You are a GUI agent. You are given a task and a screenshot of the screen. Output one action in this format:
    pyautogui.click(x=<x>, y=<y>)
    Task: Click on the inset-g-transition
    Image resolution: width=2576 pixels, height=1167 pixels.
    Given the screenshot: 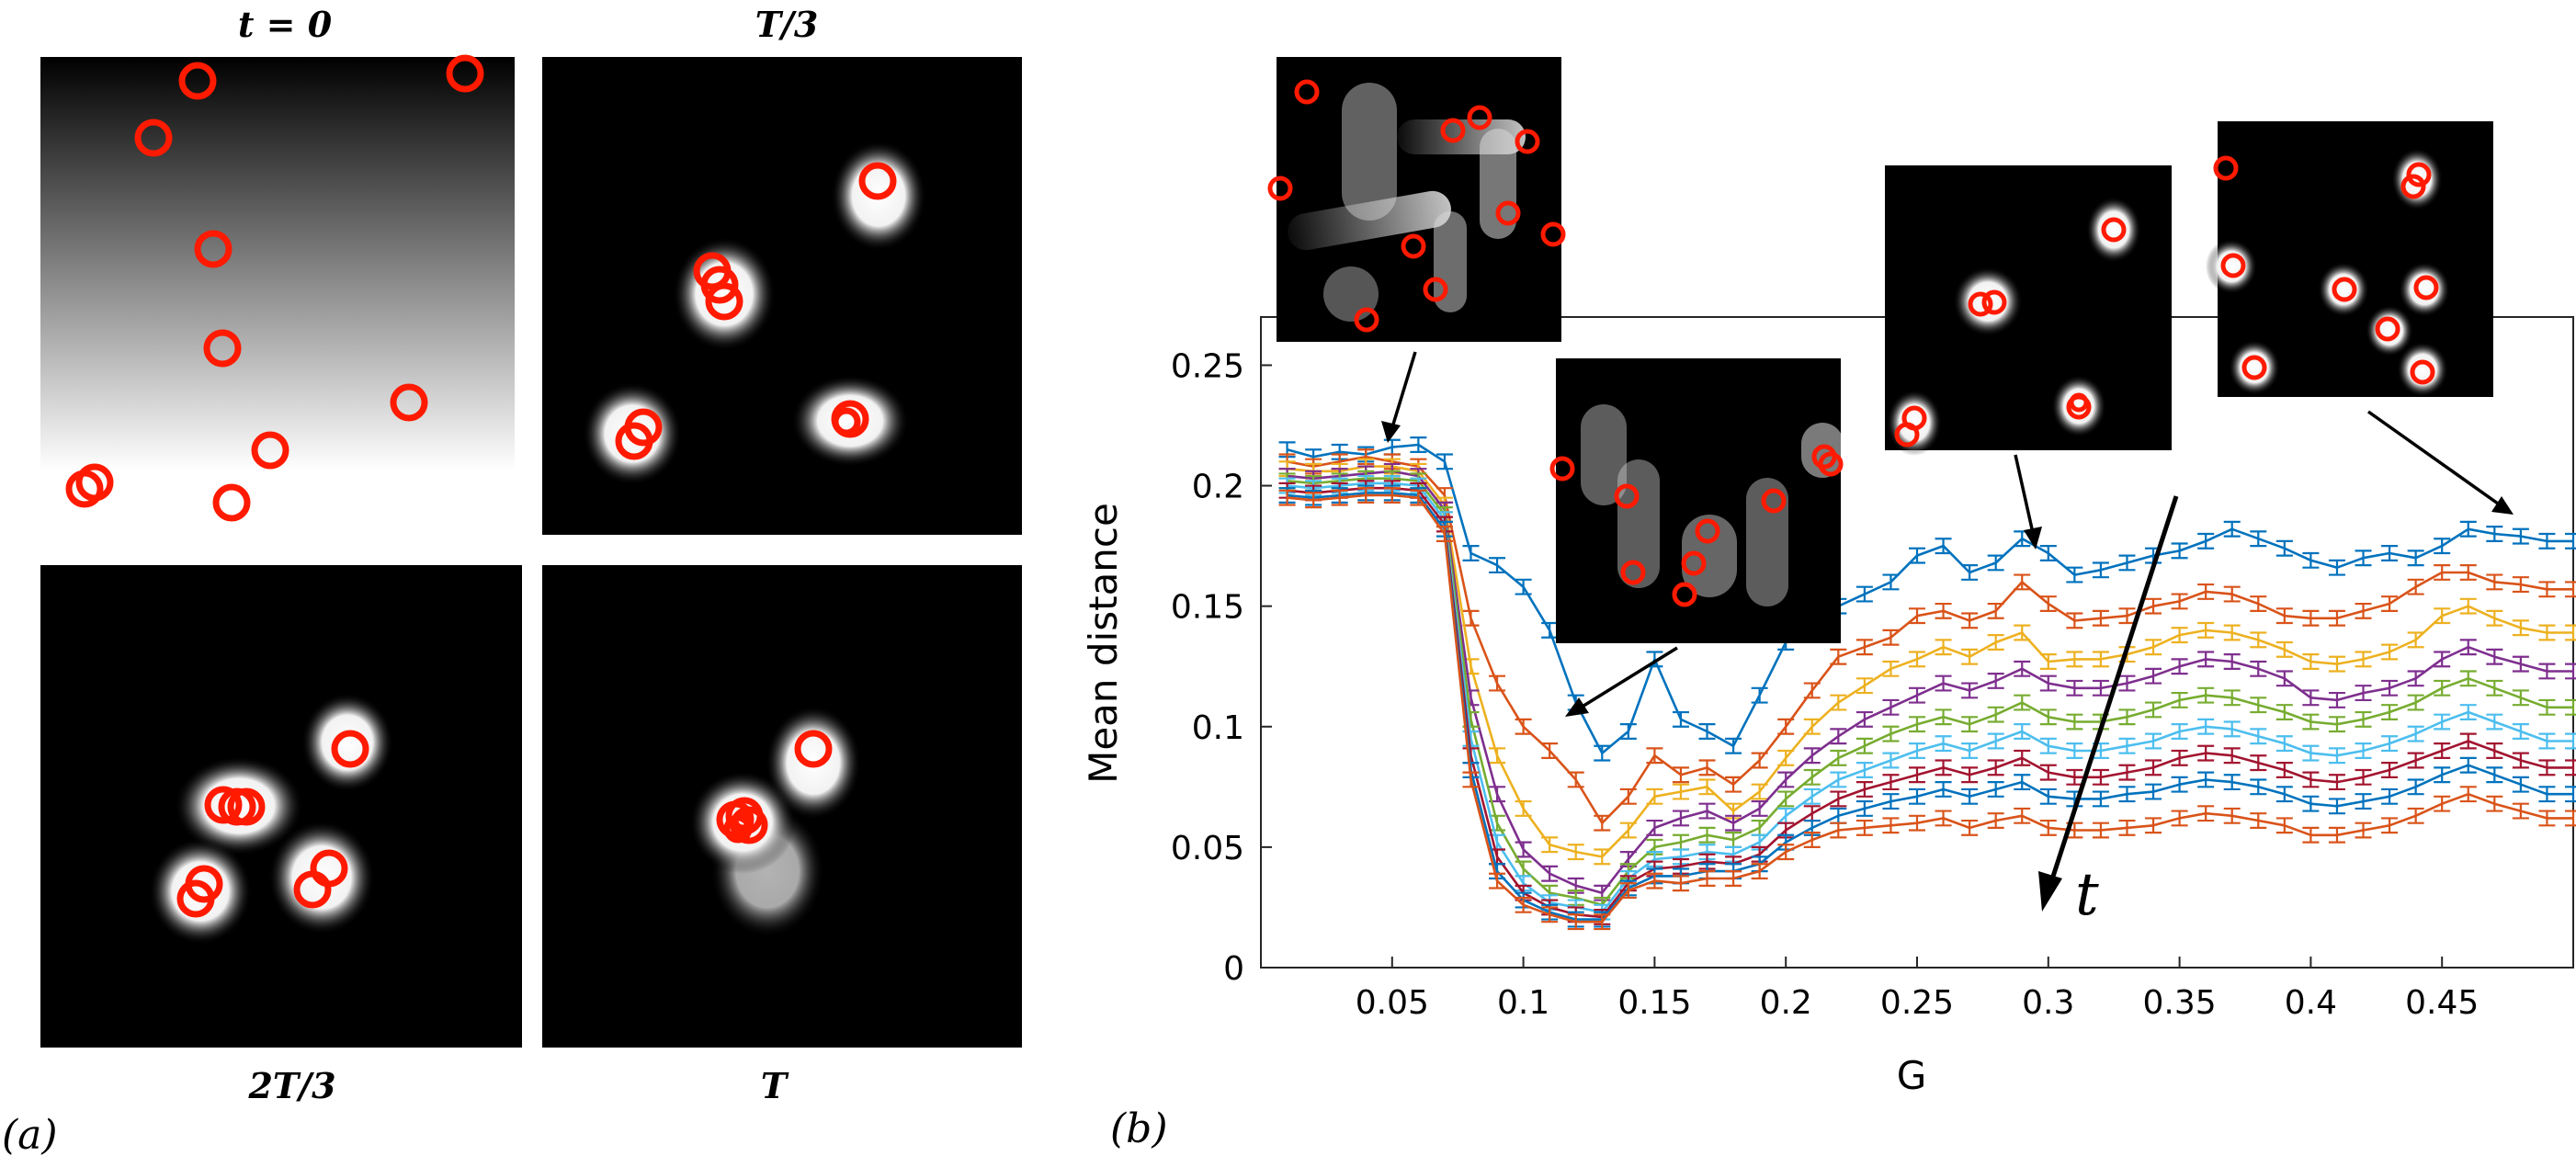 What is the action you would take?
    pyautogui.click(x=1696, y=500)
    